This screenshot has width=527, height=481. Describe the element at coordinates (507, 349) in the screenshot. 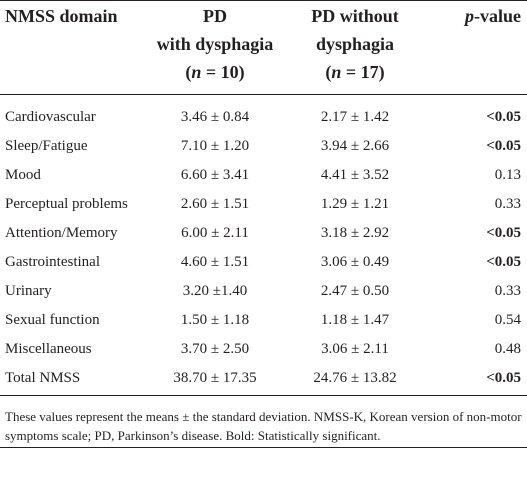

I see `table-cell: 0.48` at that location.